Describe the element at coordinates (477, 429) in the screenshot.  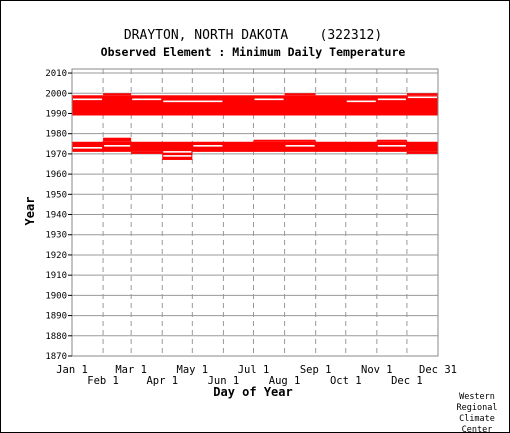
I see `credit-line-4: Center` at that location.